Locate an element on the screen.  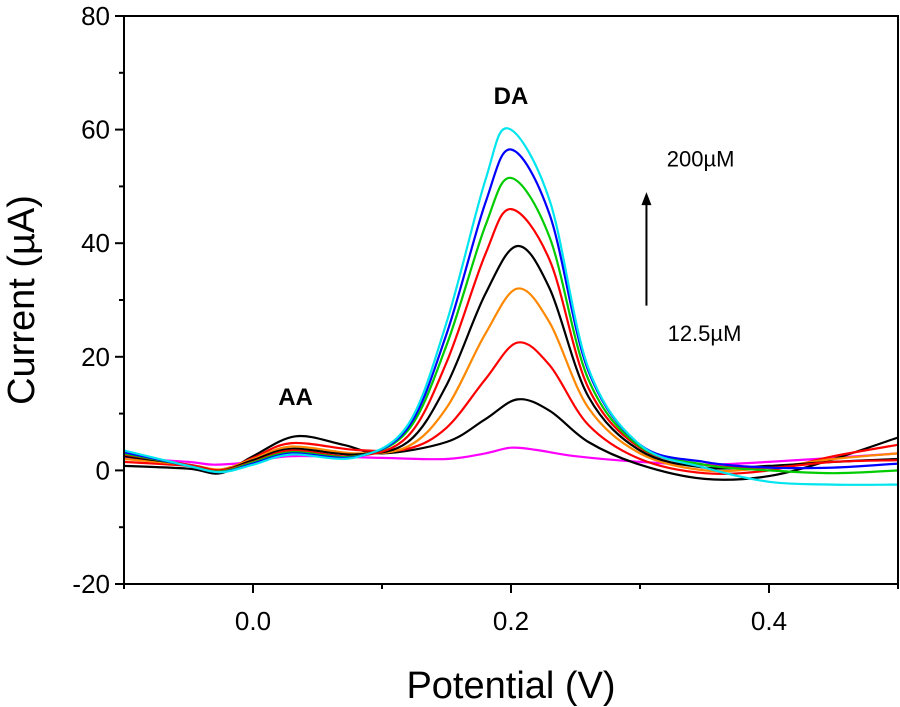
y-axis-title: Current (µA) is located at coordinates (22, 300).